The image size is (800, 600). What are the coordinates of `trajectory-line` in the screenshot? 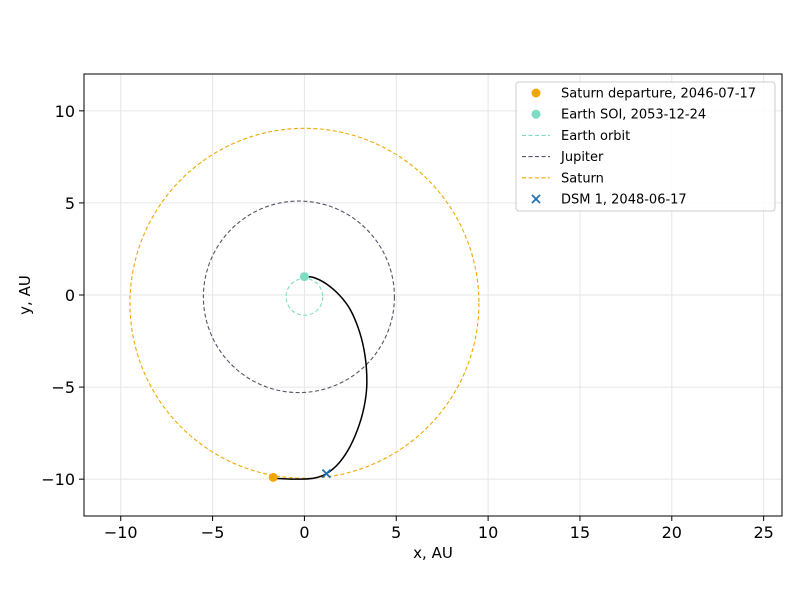 It's located at (320, 377).